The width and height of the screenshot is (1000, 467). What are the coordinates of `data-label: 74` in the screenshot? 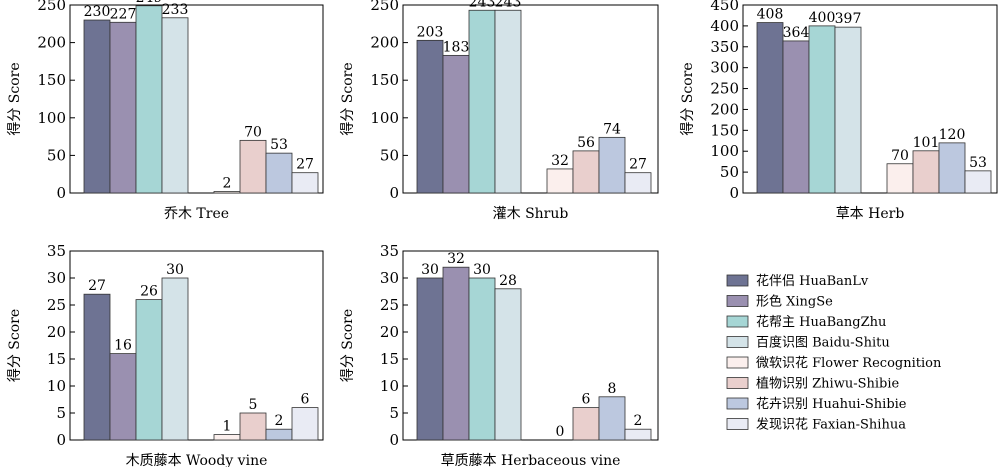 It's located at (612, 129).